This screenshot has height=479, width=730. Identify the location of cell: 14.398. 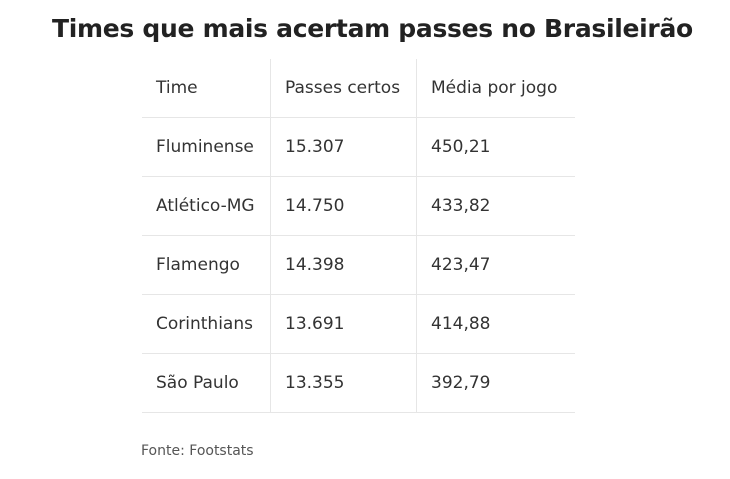
(343, 265).